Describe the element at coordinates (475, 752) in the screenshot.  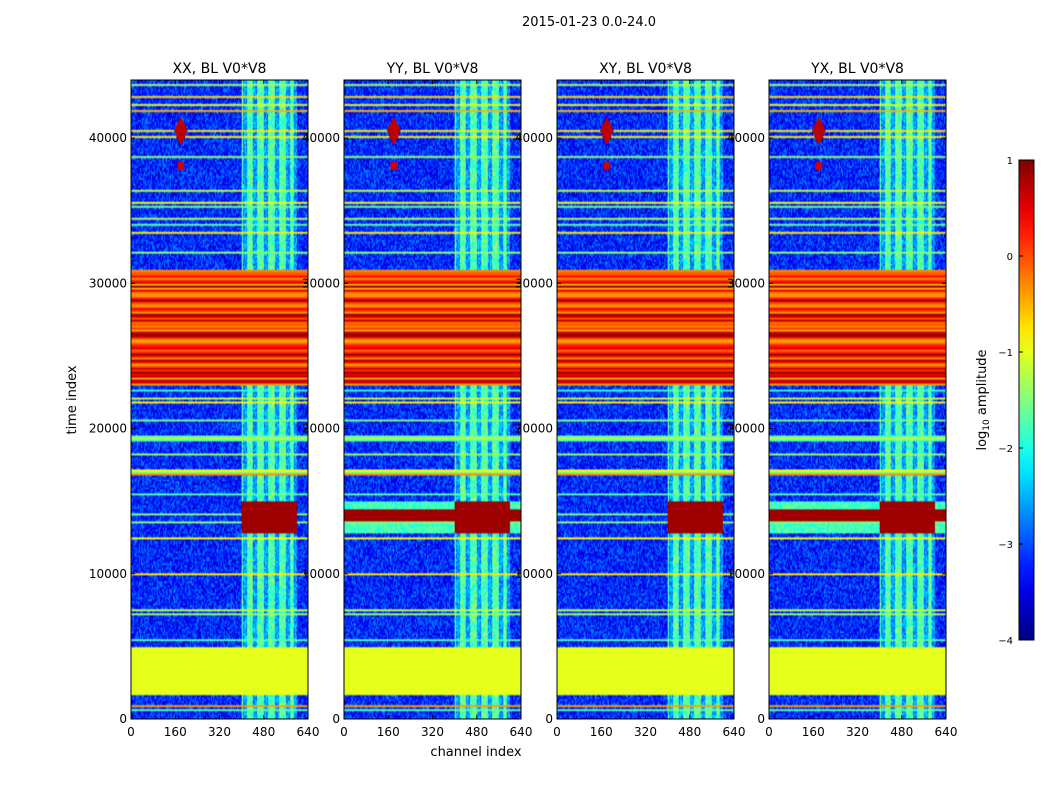
I see `x-axis-label: channel index` at that location.